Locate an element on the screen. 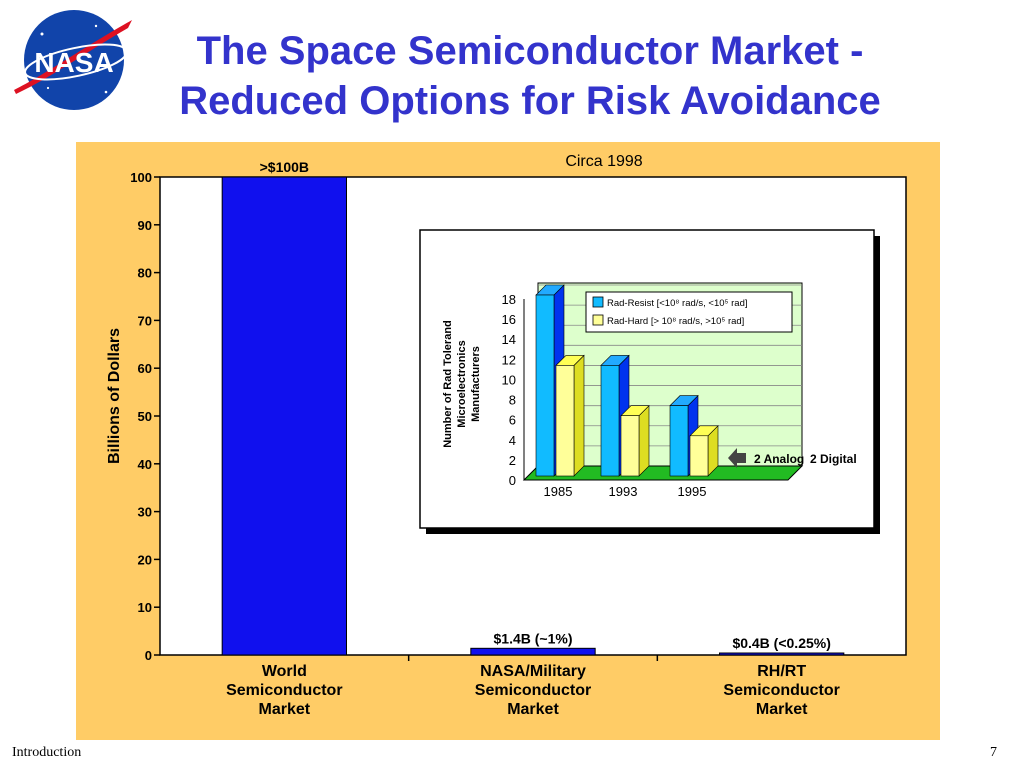 The image size is (1024, 768). inset-x-tick-label: 1985 is located at coordinates (558, 491).